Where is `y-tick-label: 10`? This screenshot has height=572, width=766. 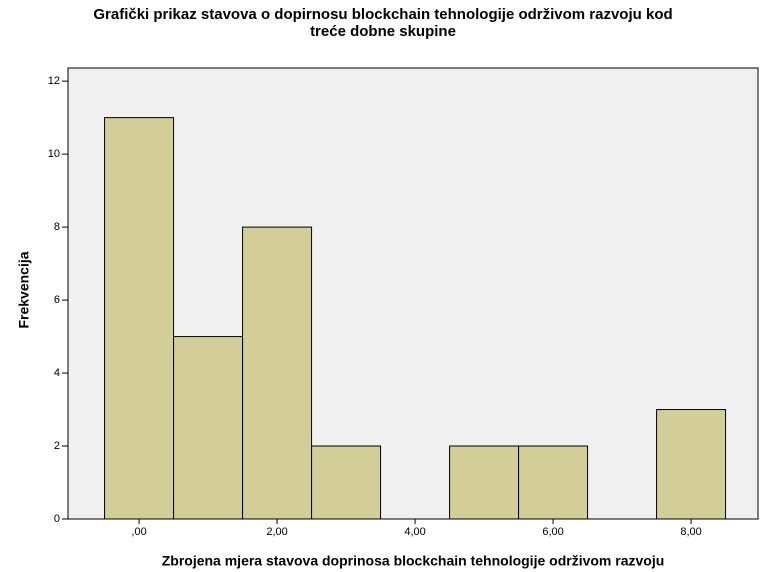 y-tick-label: 10 is located at coordinates (54, 154).